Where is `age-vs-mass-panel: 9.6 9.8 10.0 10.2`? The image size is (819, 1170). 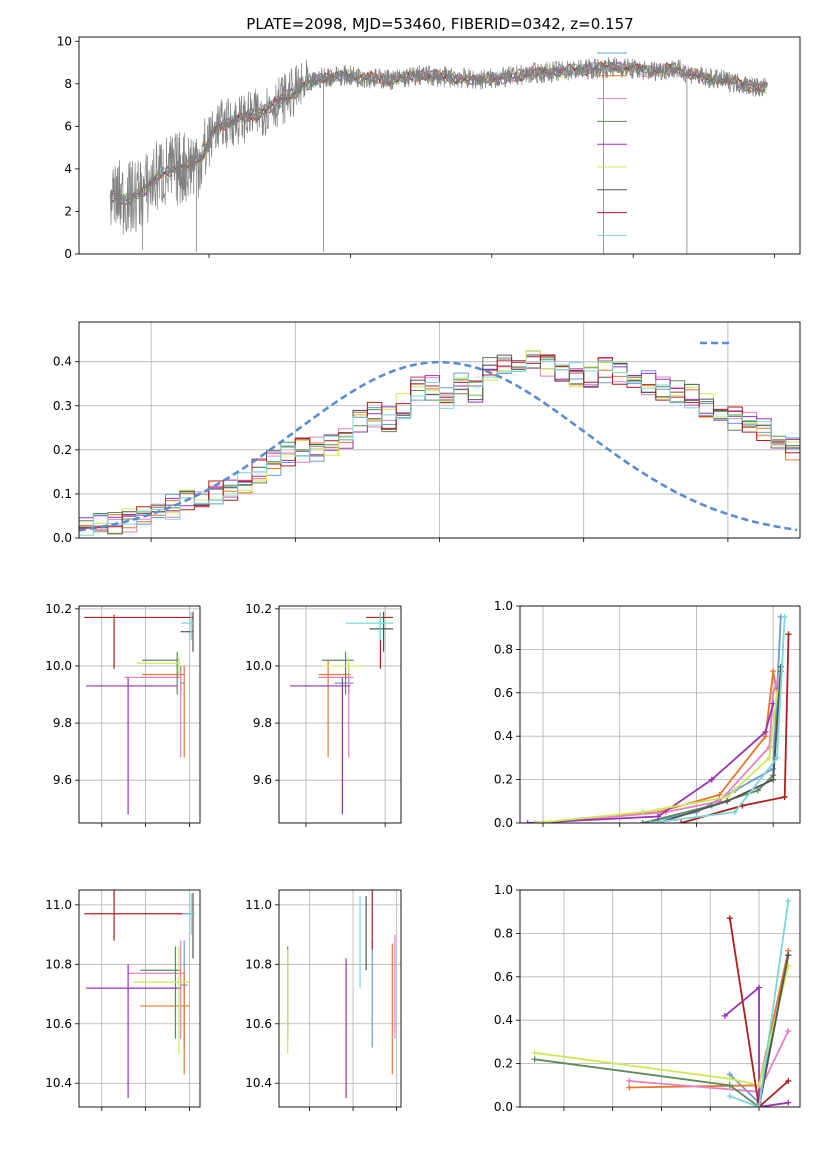 age-vs-mass-panel: 9.6 9.8 10.0 10.2 is located at coordinates (323, 714).